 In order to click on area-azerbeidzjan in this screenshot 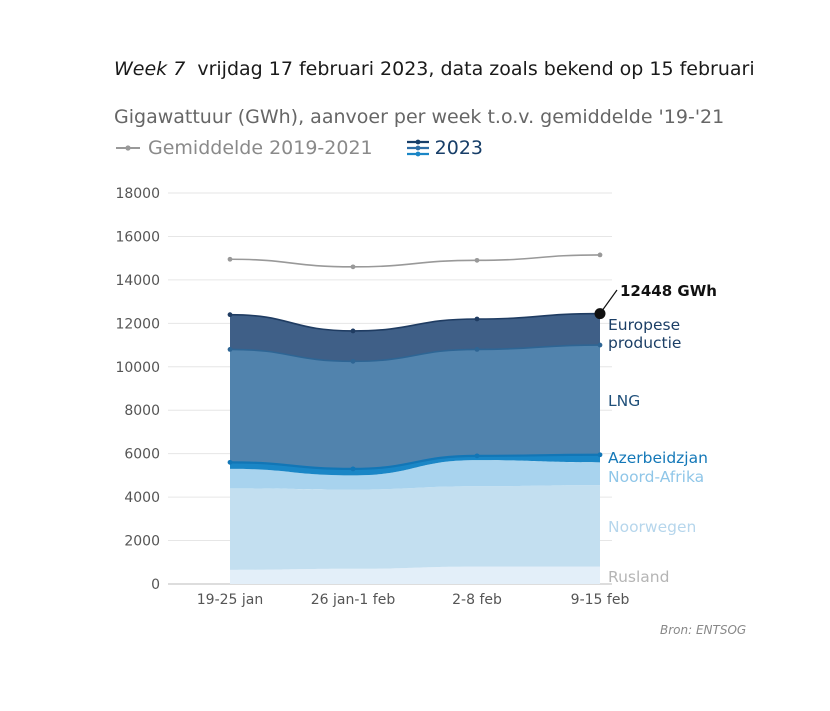, I will do `click(415, 465)`.